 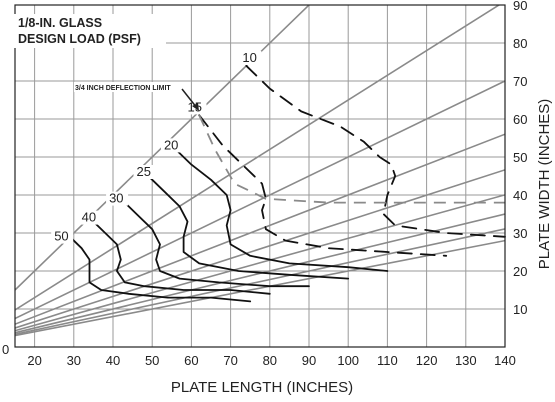 What do you see at coordinates (113, 360) in the screenshot?
I see `x-tick-label: 40` at bounding box center [113, 360].